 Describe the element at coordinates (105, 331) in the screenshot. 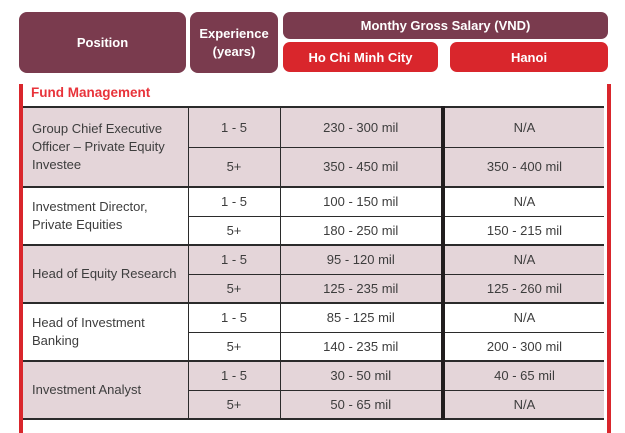

I see `position-cell: Head of Investment Banking` at that location.